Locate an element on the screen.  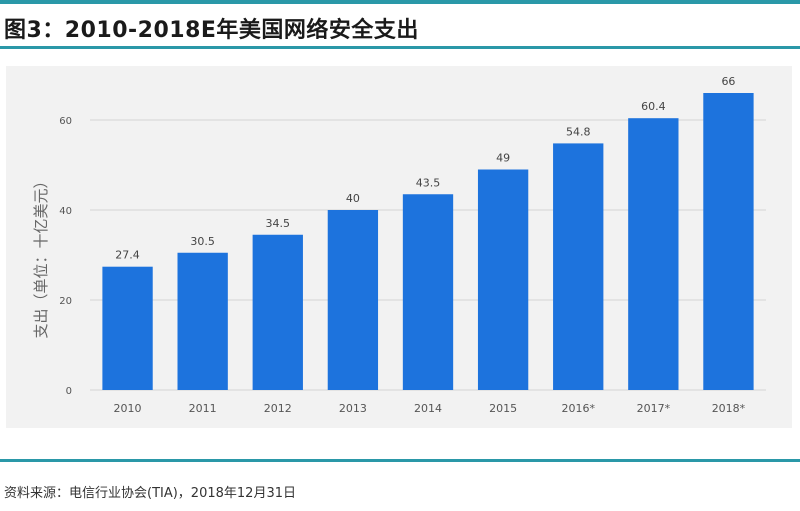
x-tick-label: 2018* is located at coordinates (729, 408).